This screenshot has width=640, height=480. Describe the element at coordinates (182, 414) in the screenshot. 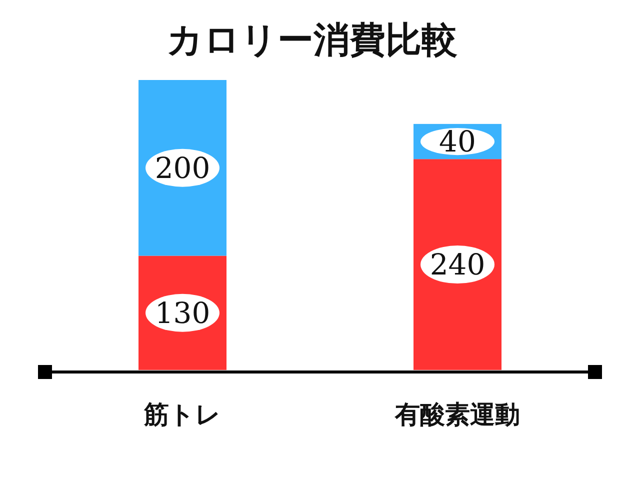

I see `x-tick-label: 筋トレ` at that location.